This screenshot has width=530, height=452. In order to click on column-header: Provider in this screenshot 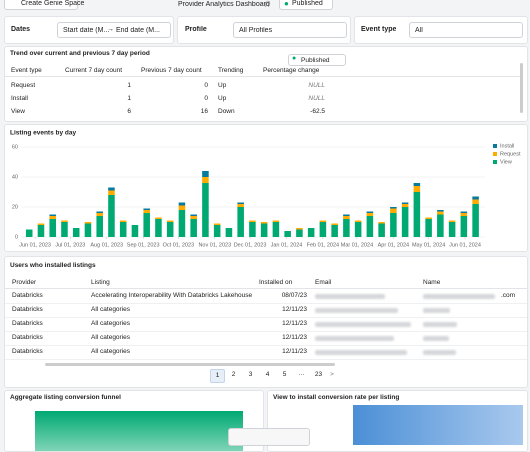, I will do `click(24, 282)`.